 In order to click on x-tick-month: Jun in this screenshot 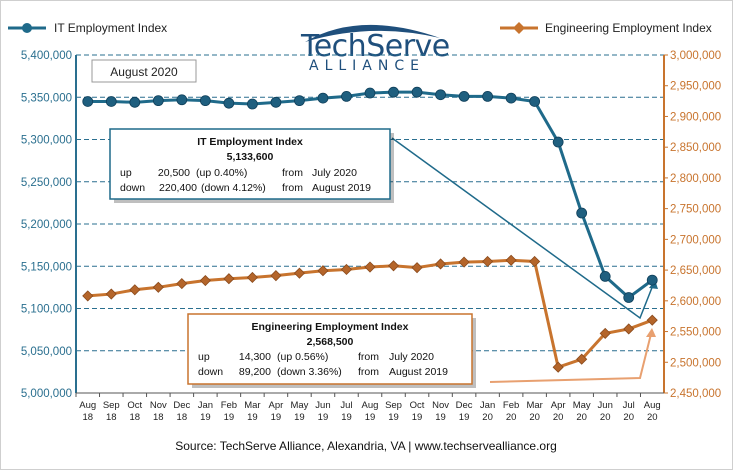, I will do `click(605, 405)`.